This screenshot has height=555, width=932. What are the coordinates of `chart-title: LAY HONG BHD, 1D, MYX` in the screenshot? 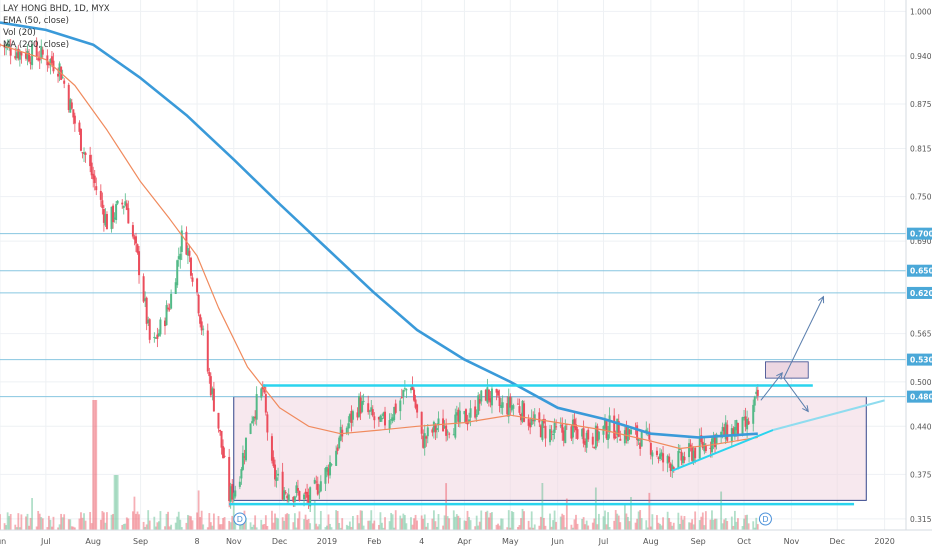 It's located at (56, 9).